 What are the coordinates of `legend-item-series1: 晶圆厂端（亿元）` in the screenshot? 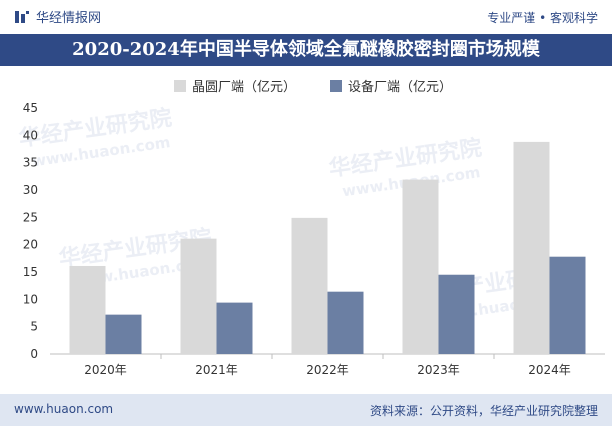 It's located at (235, 85).